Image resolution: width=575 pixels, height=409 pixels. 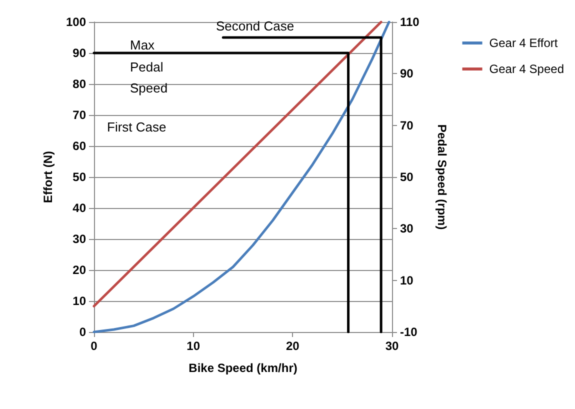 I want to click on y2-tick-label: 110, so click(x=410, y=22).